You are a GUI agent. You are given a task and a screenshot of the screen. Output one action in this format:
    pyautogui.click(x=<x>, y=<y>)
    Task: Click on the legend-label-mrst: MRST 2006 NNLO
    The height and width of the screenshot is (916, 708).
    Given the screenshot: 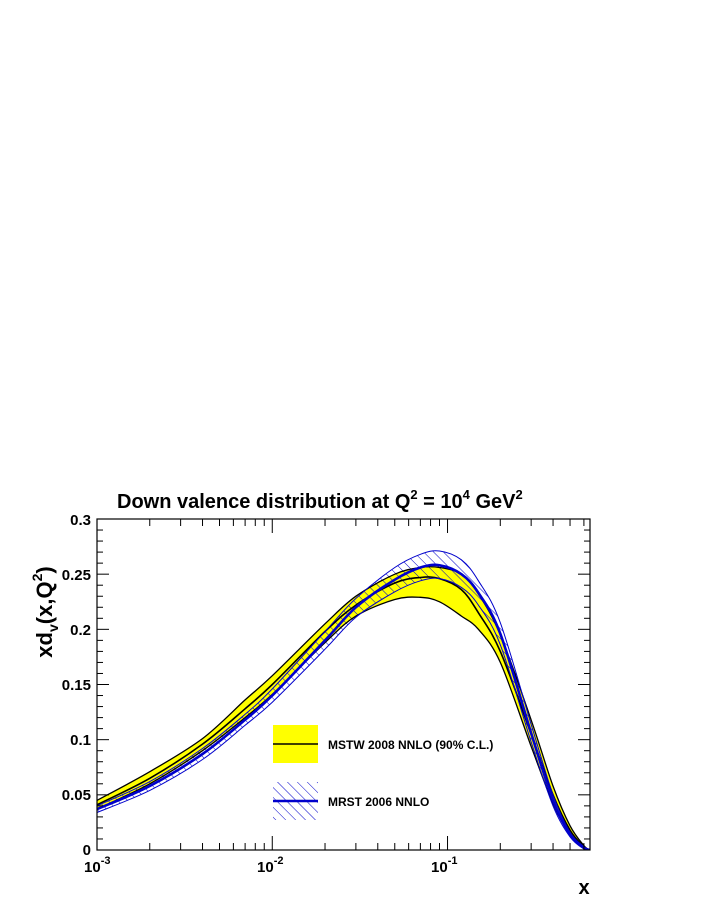 What is the action you would take?
    pyautogui.click(x=378, y=802)
    